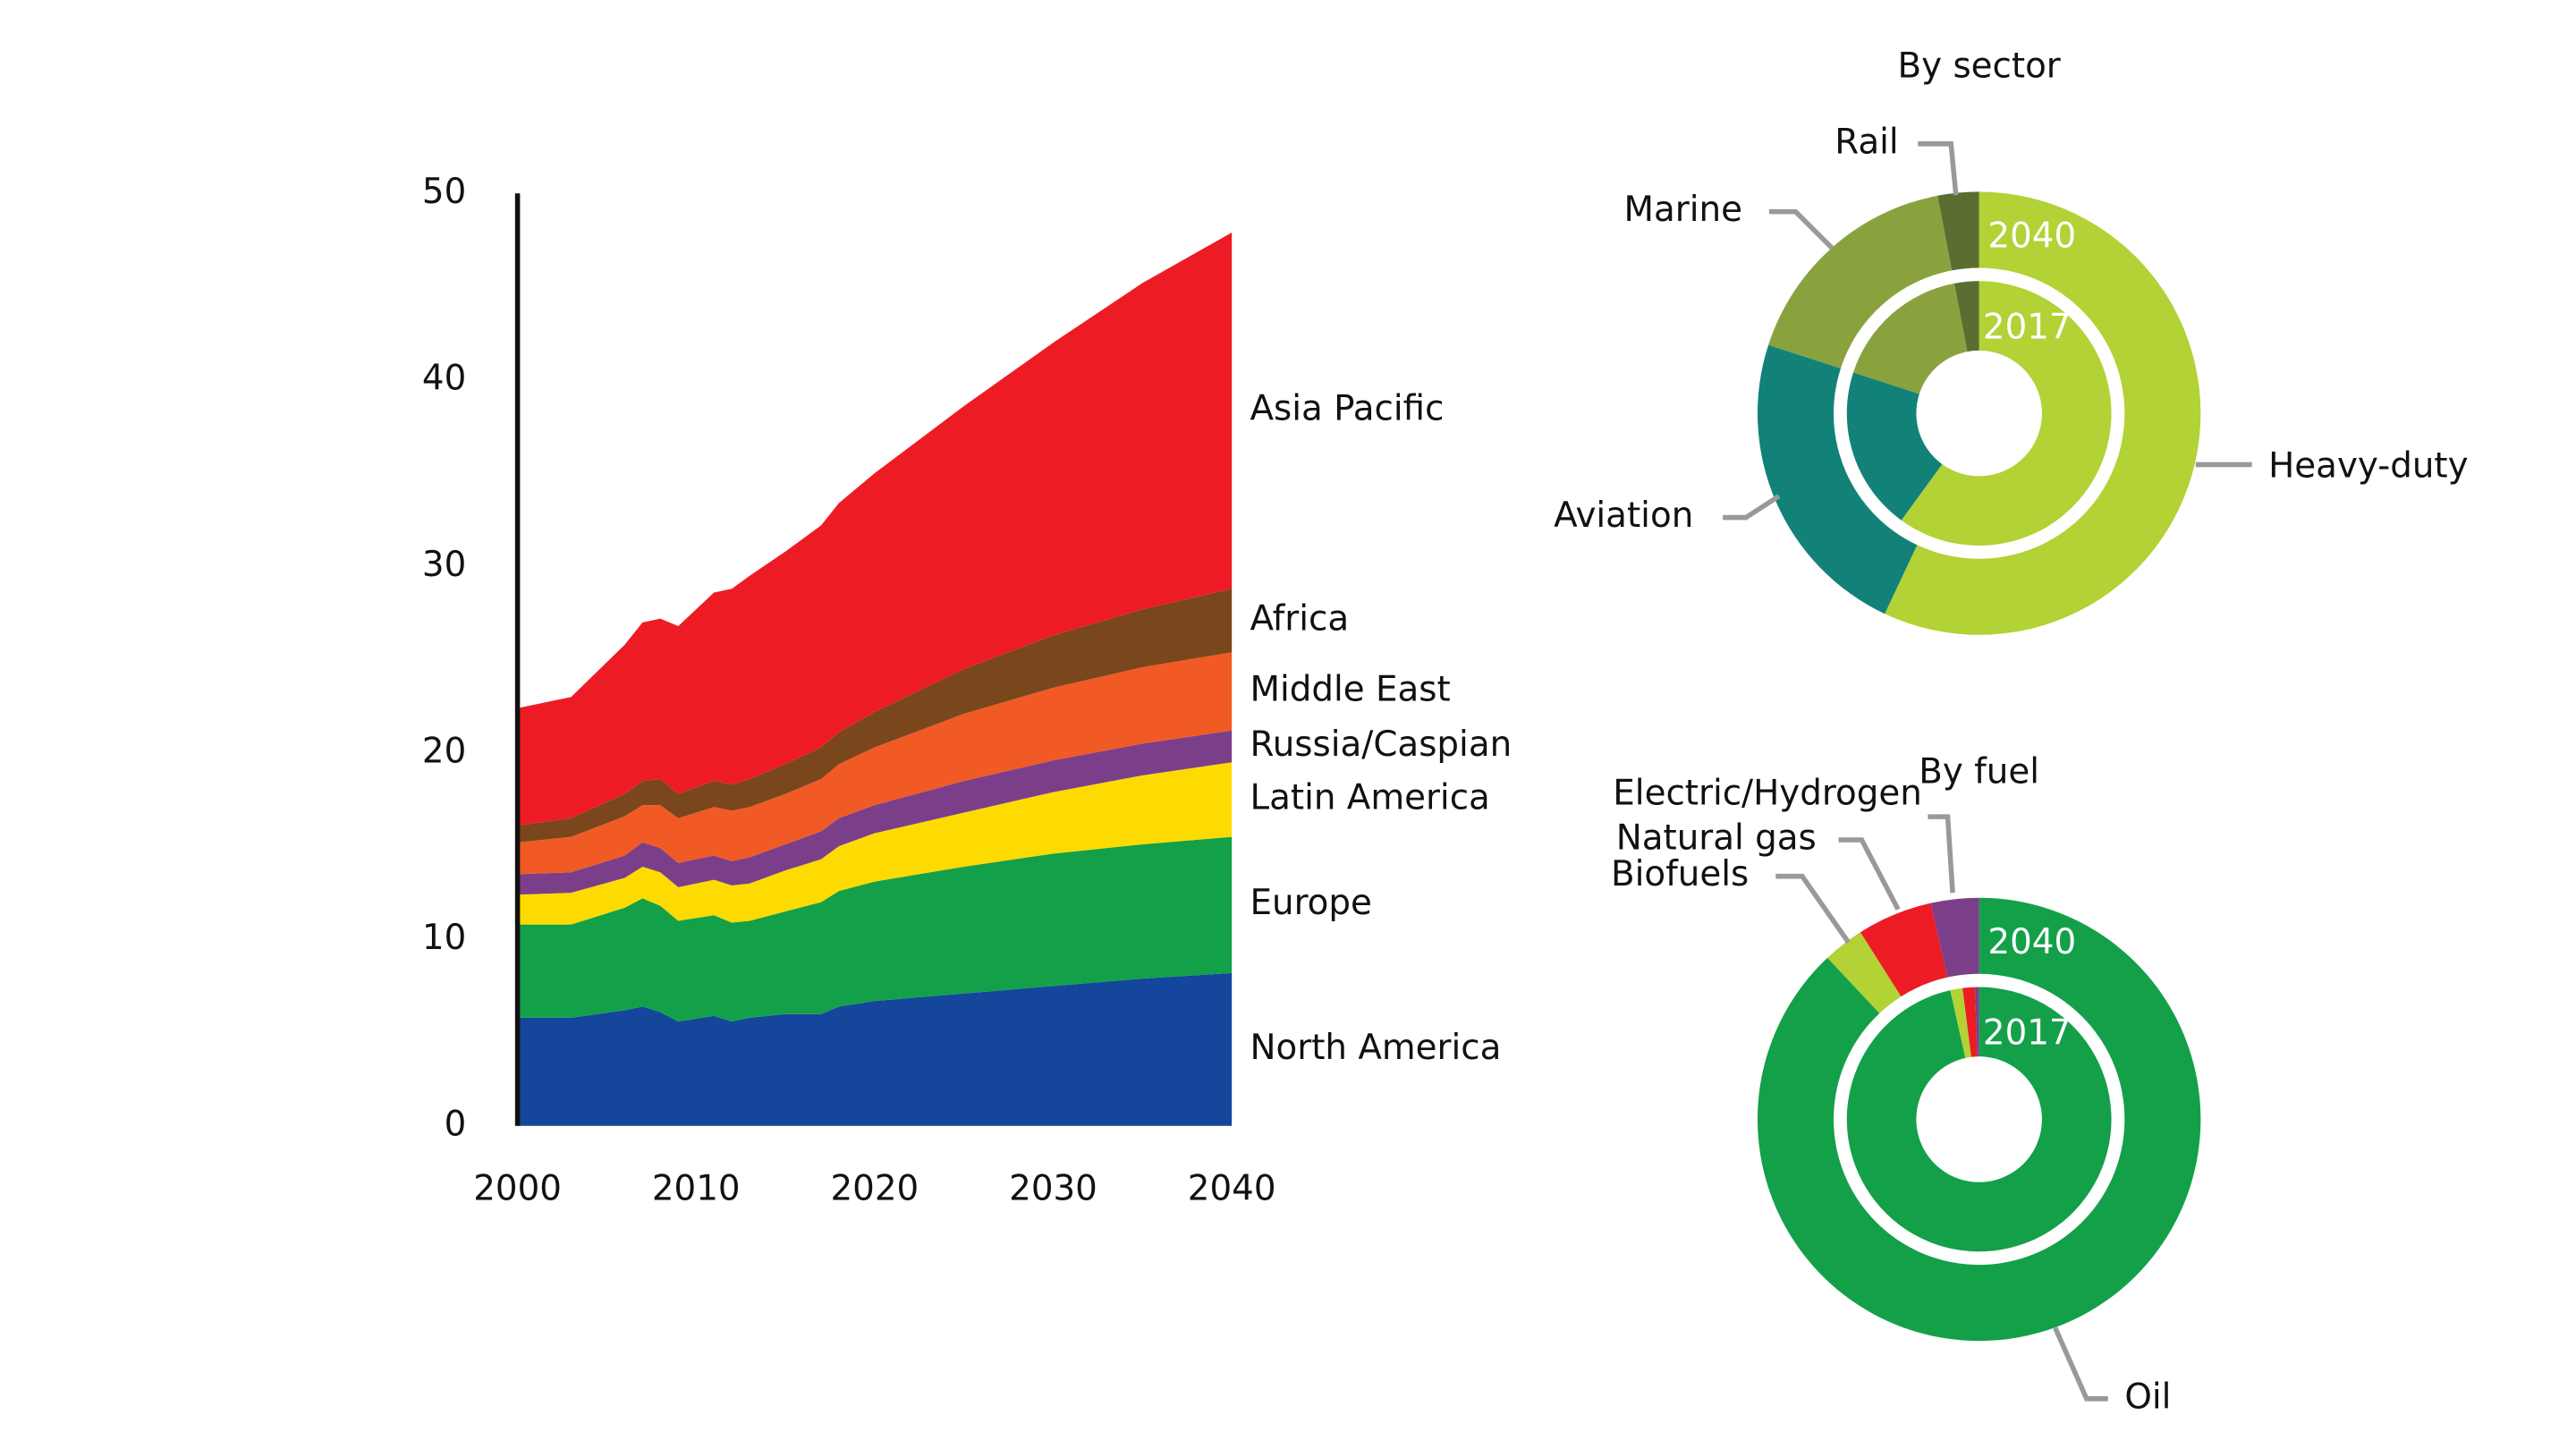 Image resolution: width=2576 pixels, height=1449 pixels. Describe the element at coordinates (1350, 689) in the screenshot. I see `series-label: Middle East` at that location.